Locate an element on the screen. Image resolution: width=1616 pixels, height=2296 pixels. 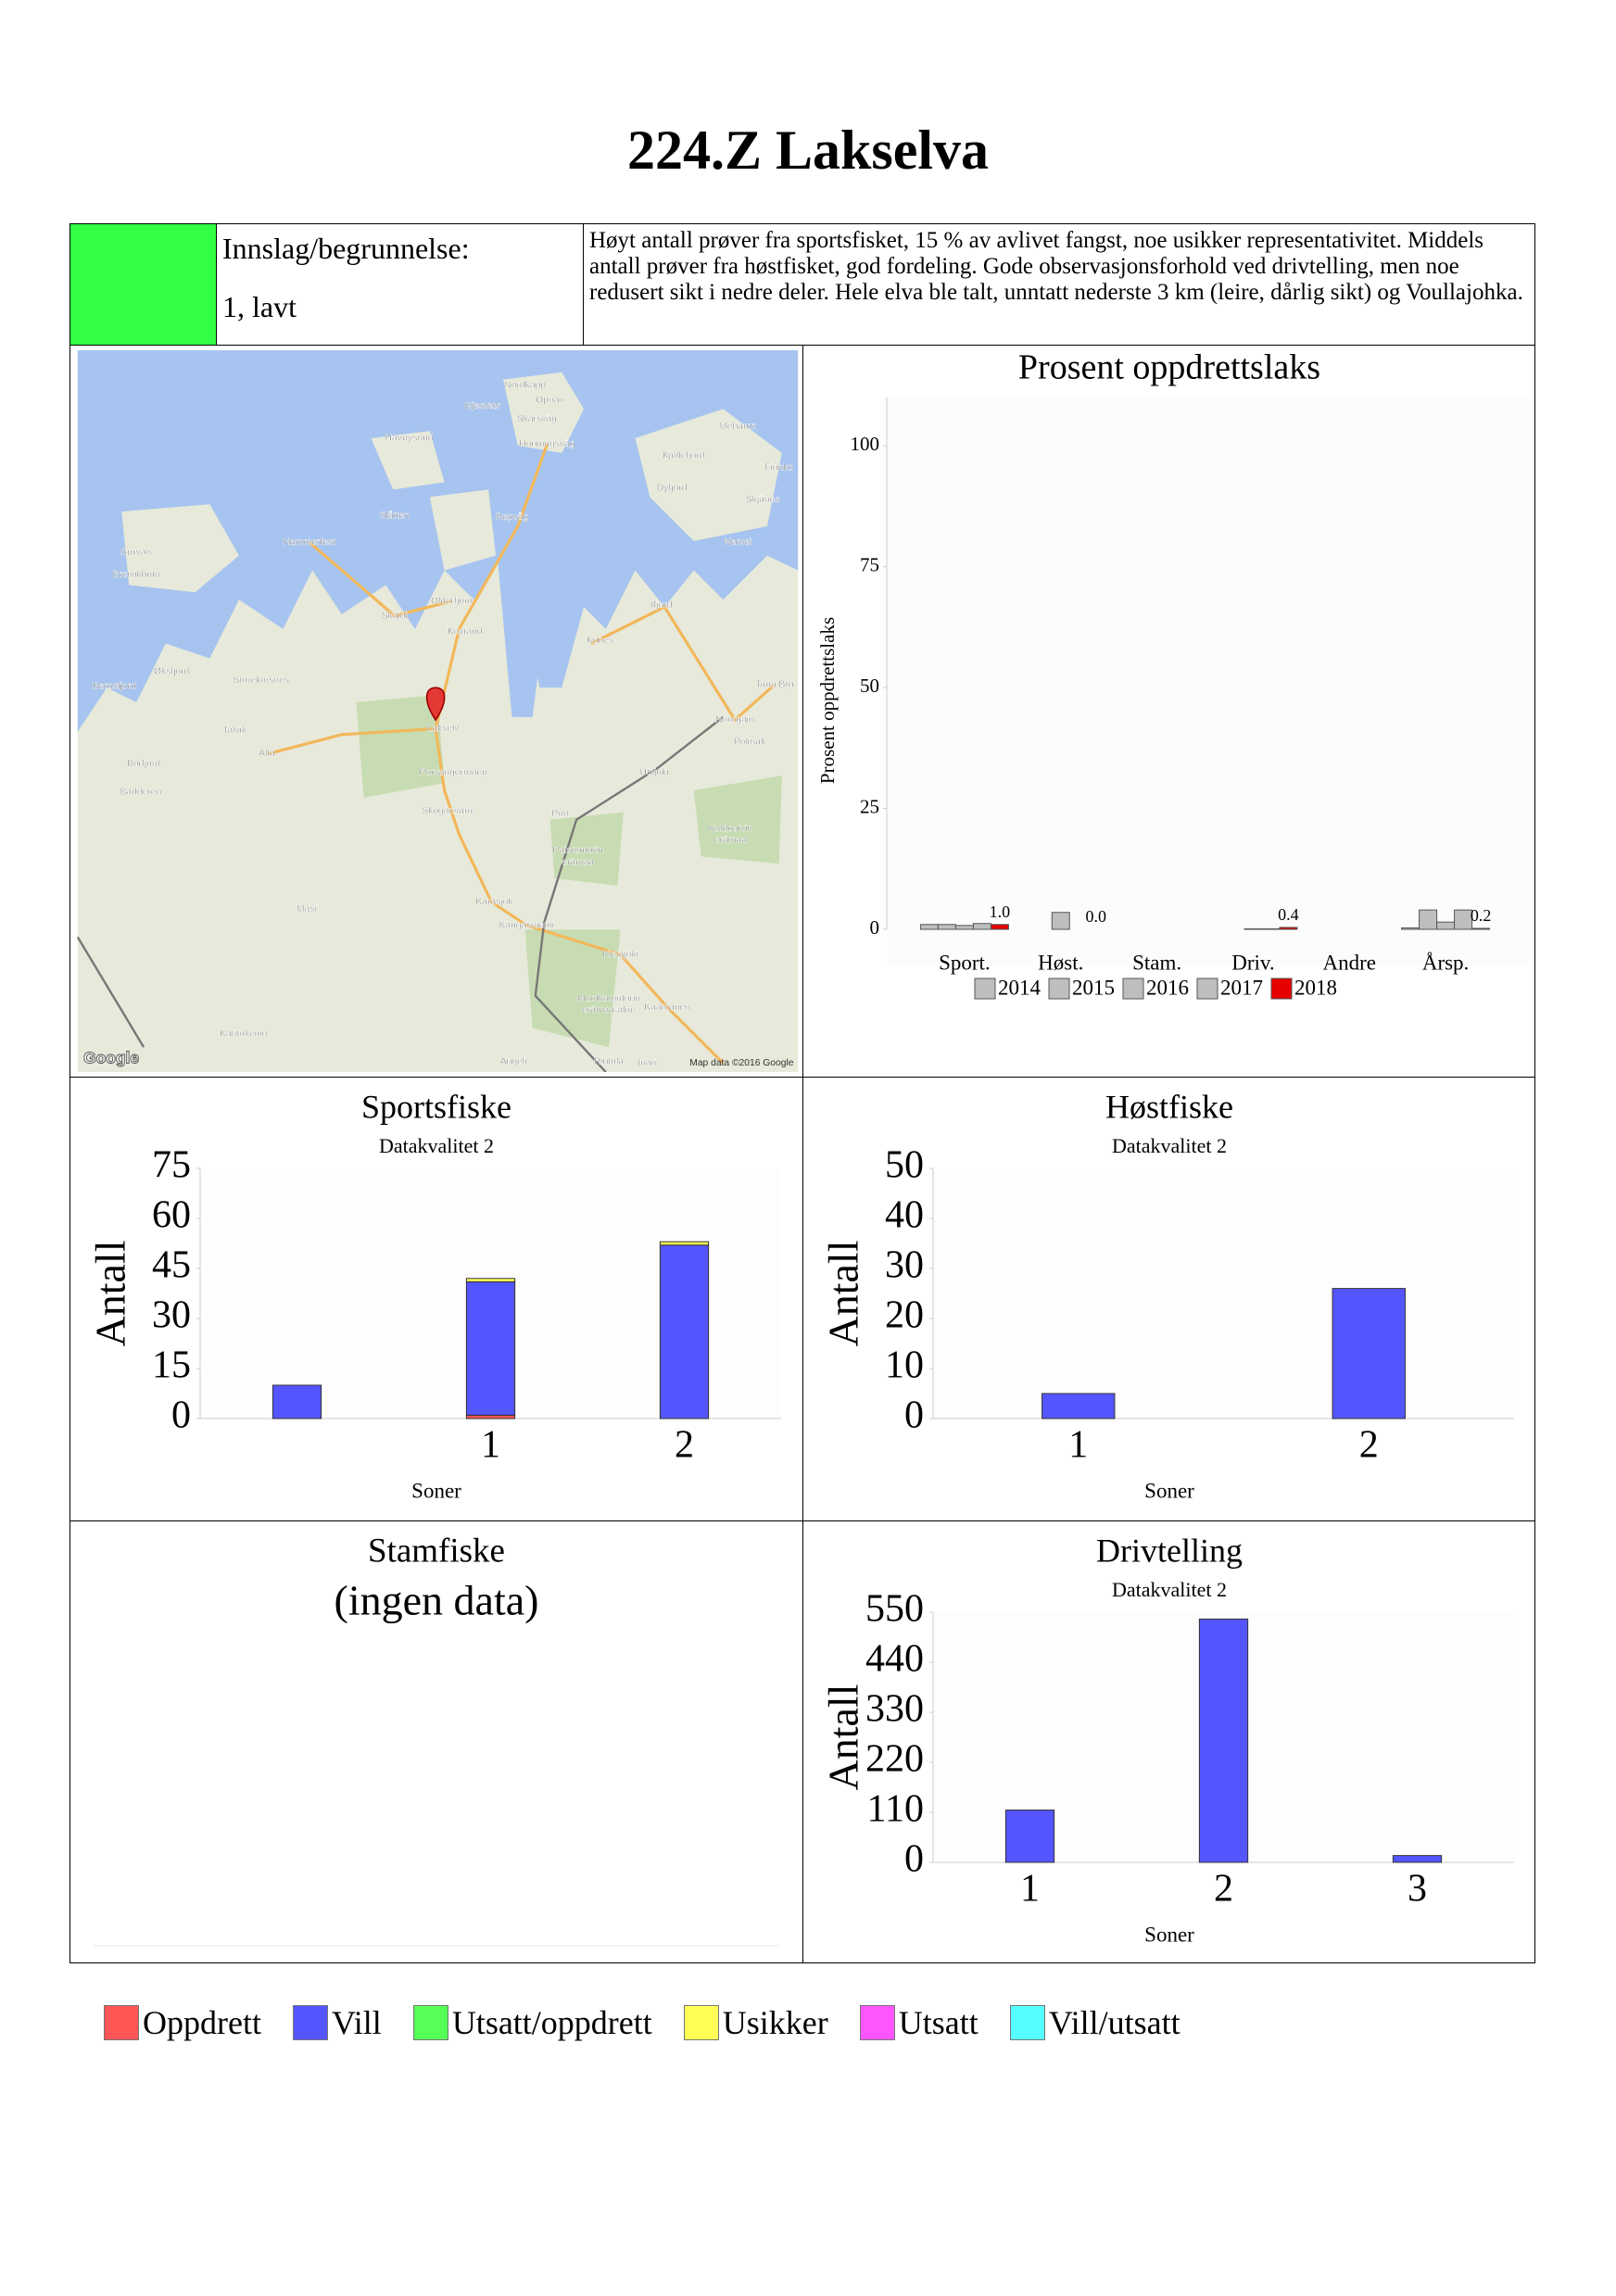
map-label: Storekorsnes is located at coordinates (261, 680).